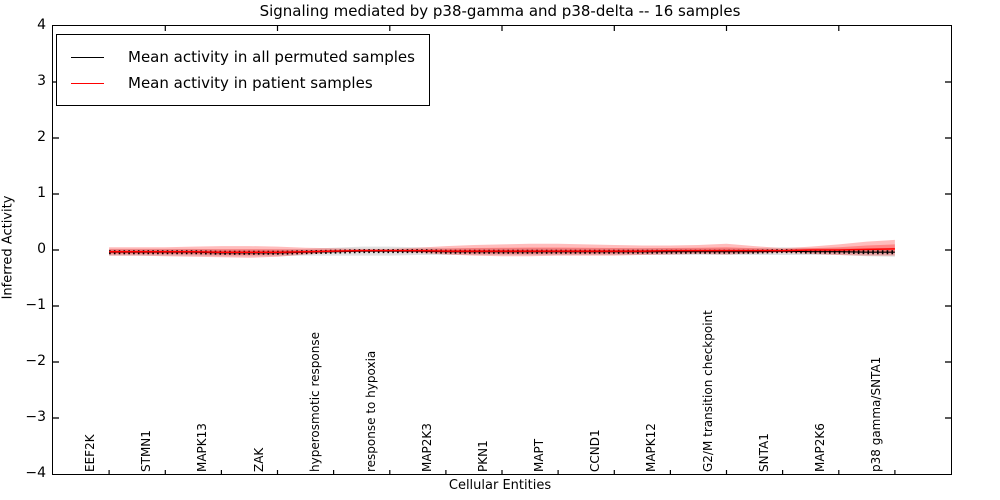 The width and height of the screenshot is (1000, 500). Describe the element at coordinates (426, 447) in the screenshot. I see `x-tick-label: MAP2K3` at that location.